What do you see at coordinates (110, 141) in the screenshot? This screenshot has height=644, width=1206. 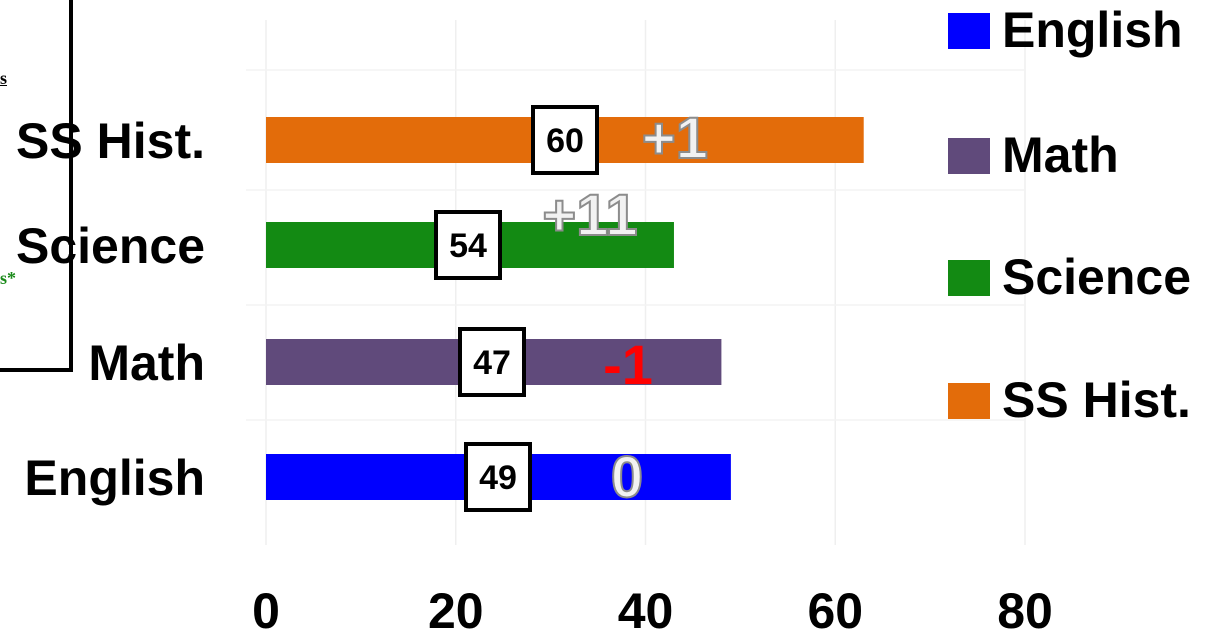 I see `category-label: SS Hist.` at bounding box center [110, 141].